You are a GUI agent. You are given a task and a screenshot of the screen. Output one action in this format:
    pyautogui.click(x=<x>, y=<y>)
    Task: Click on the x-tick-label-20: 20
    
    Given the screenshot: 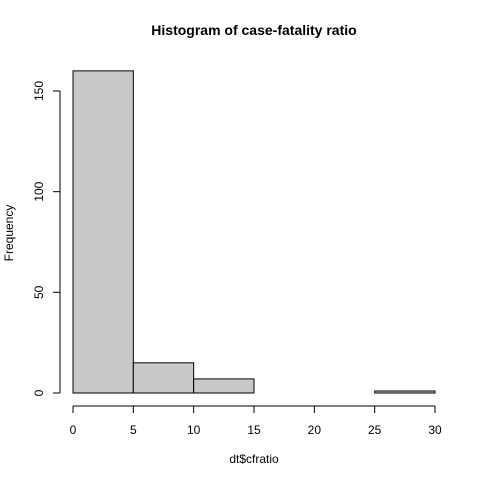 What is the action you would take?
    pyautogui.click(x=315, y=430)
    